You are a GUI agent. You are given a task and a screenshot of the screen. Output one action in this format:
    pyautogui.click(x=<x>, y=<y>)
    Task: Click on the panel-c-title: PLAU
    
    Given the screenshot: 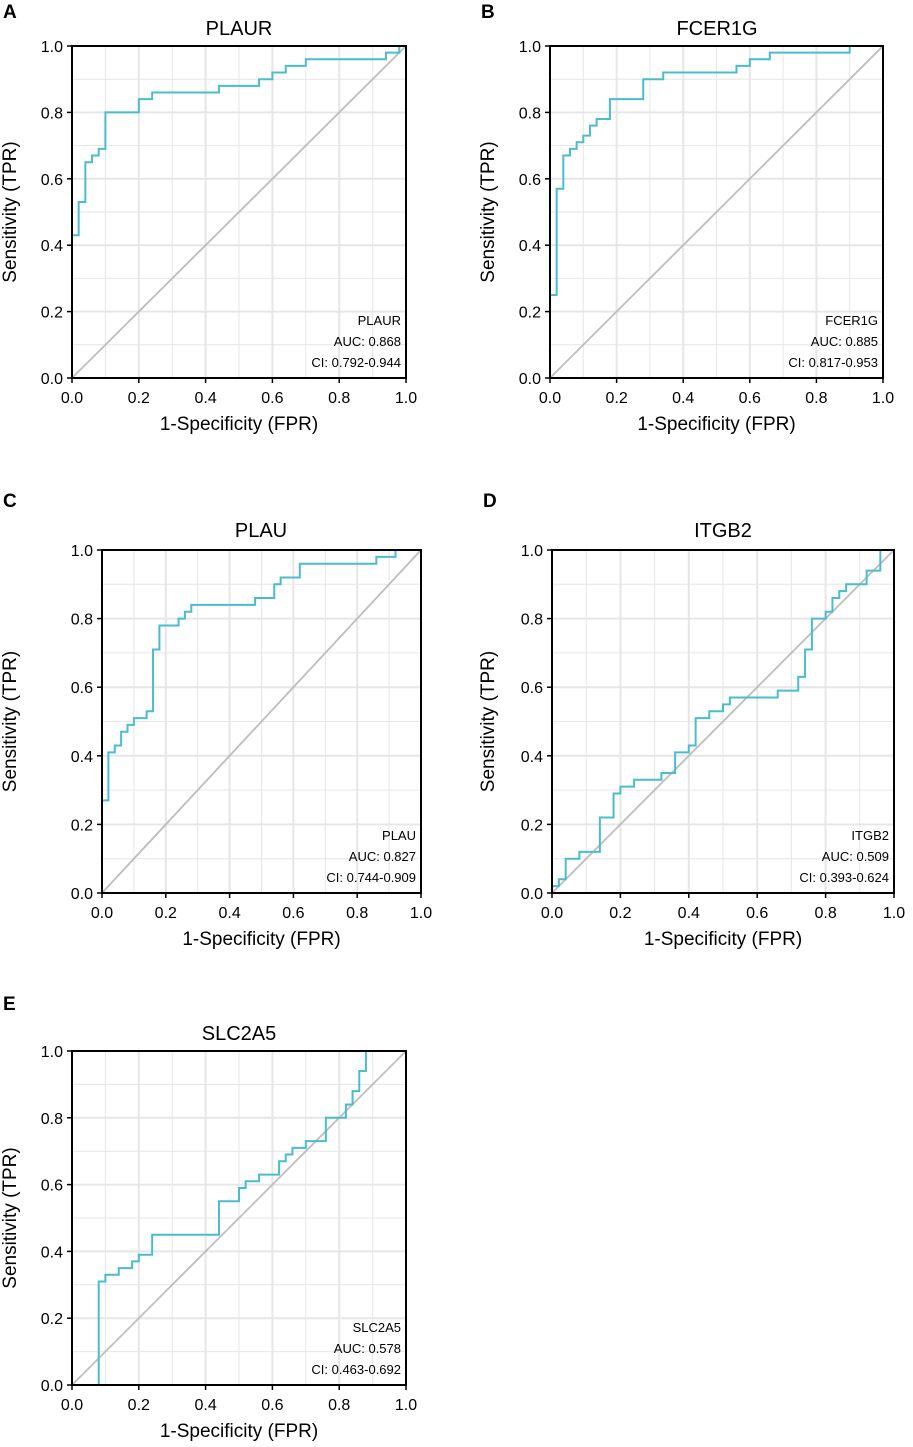 What is the action you would take?
    pyautogui.click(x=261, y=531)
    